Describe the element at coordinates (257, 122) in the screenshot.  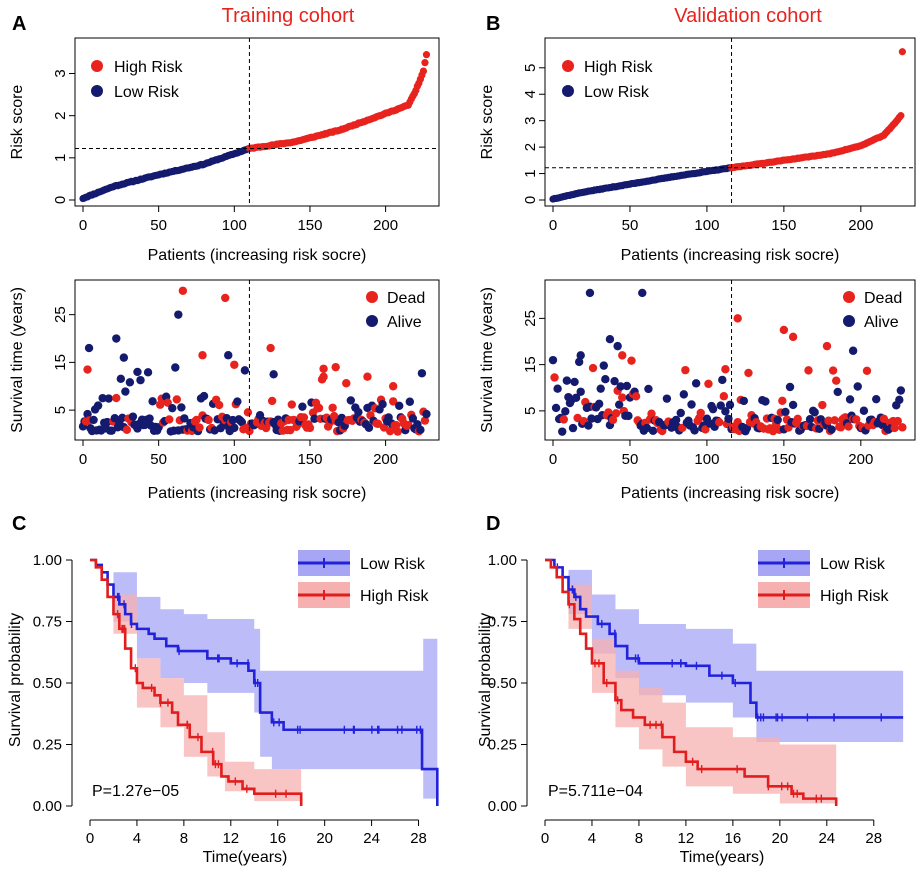
I see `risk-points` at that location.